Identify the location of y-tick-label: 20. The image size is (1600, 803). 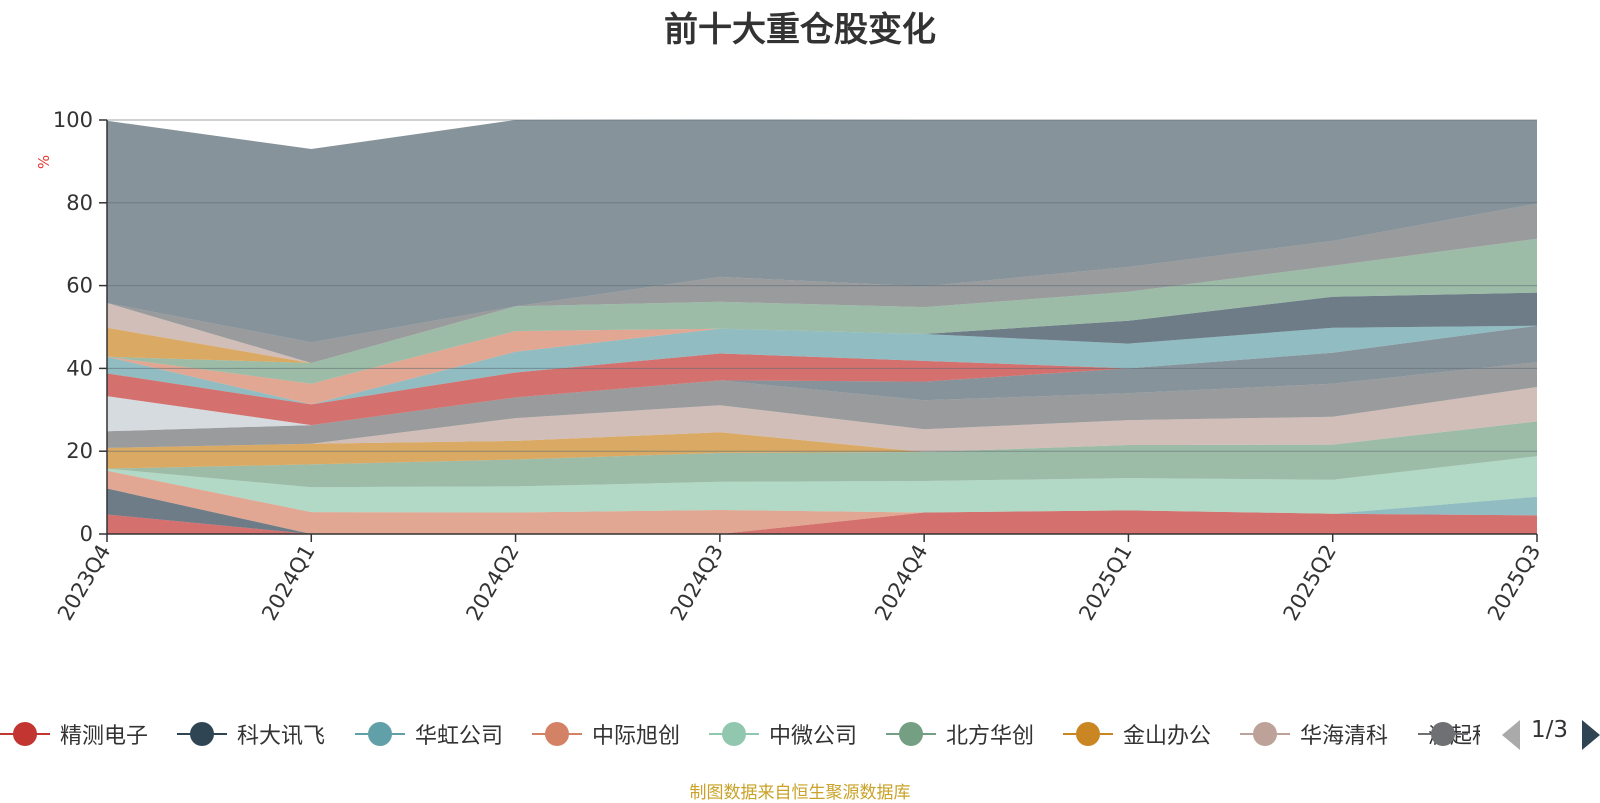
(79, 451).